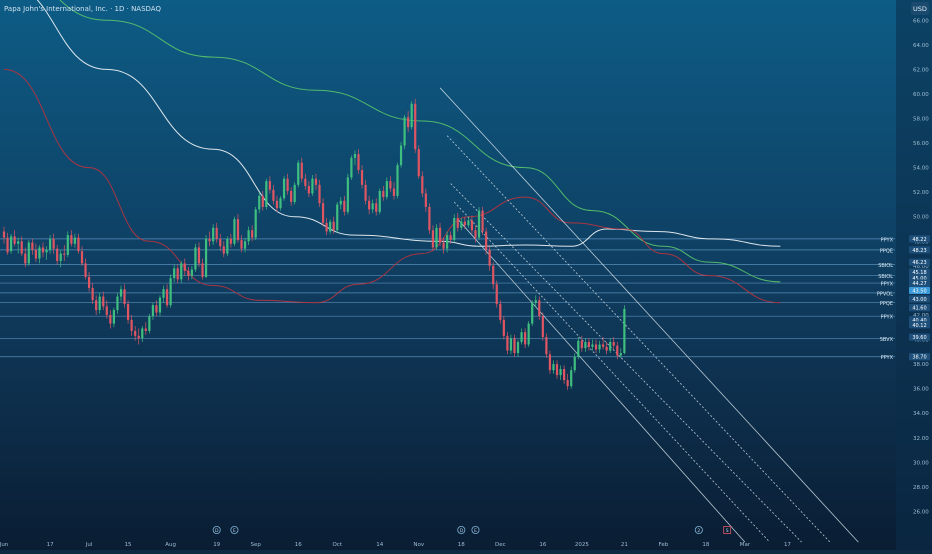 The width and height of the screenshot is (932, 554). I want to click on price-label-text: 41.60, so click(919, 309).